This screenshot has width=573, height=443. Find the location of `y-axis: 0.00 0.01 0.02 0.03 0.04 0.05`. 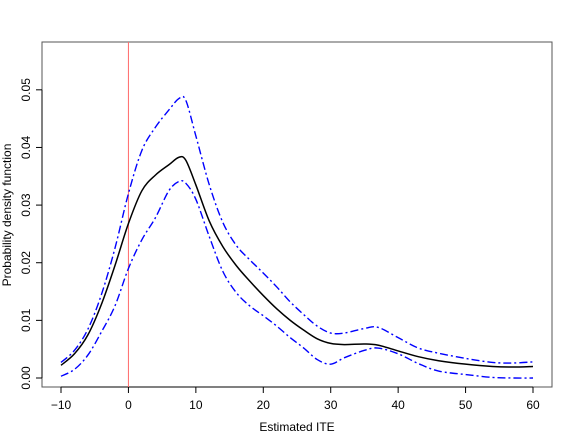

y-axis: 0.00 0.01 0.02 0.03 0.04 0.05 is located at coordinates (31, 234).